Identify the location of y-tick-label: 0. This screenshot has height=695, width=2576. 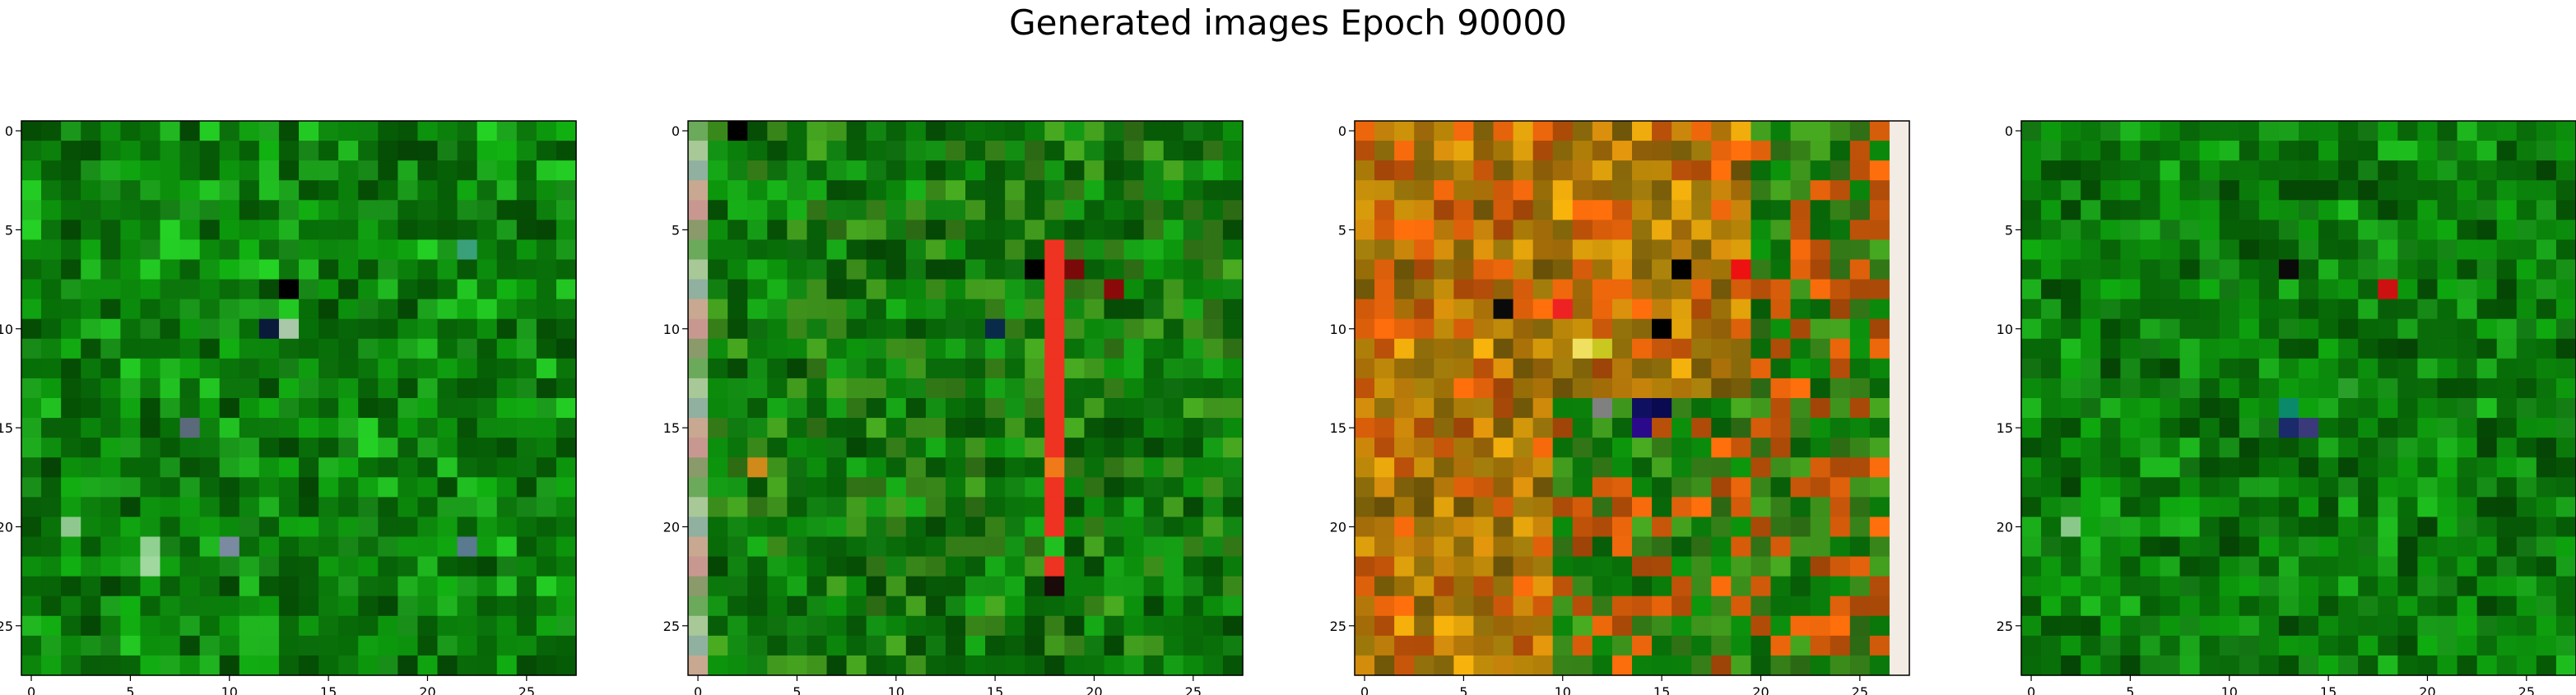
(9, 131).